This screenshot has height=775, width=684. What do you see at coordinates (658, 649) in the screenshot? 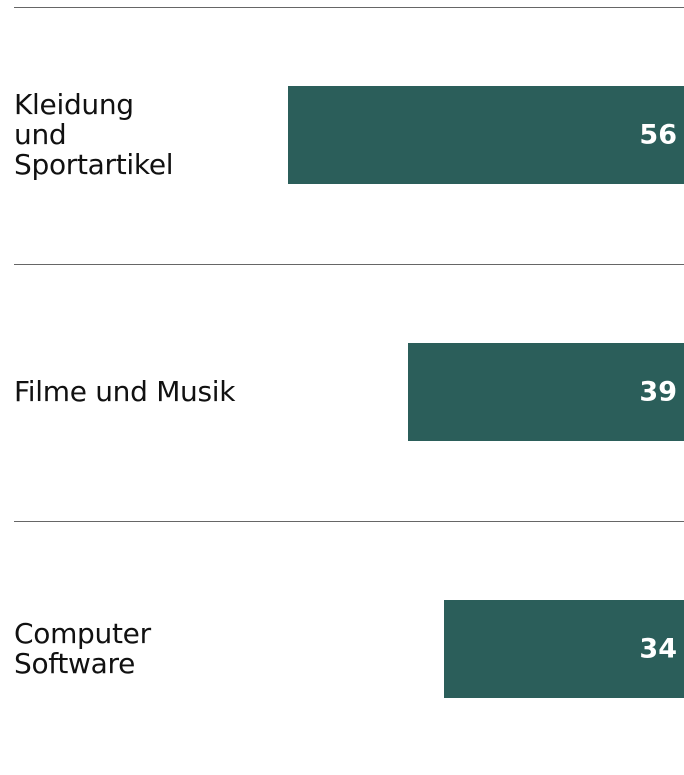
I see `value-label: 34` at bounding box center [658, 649].